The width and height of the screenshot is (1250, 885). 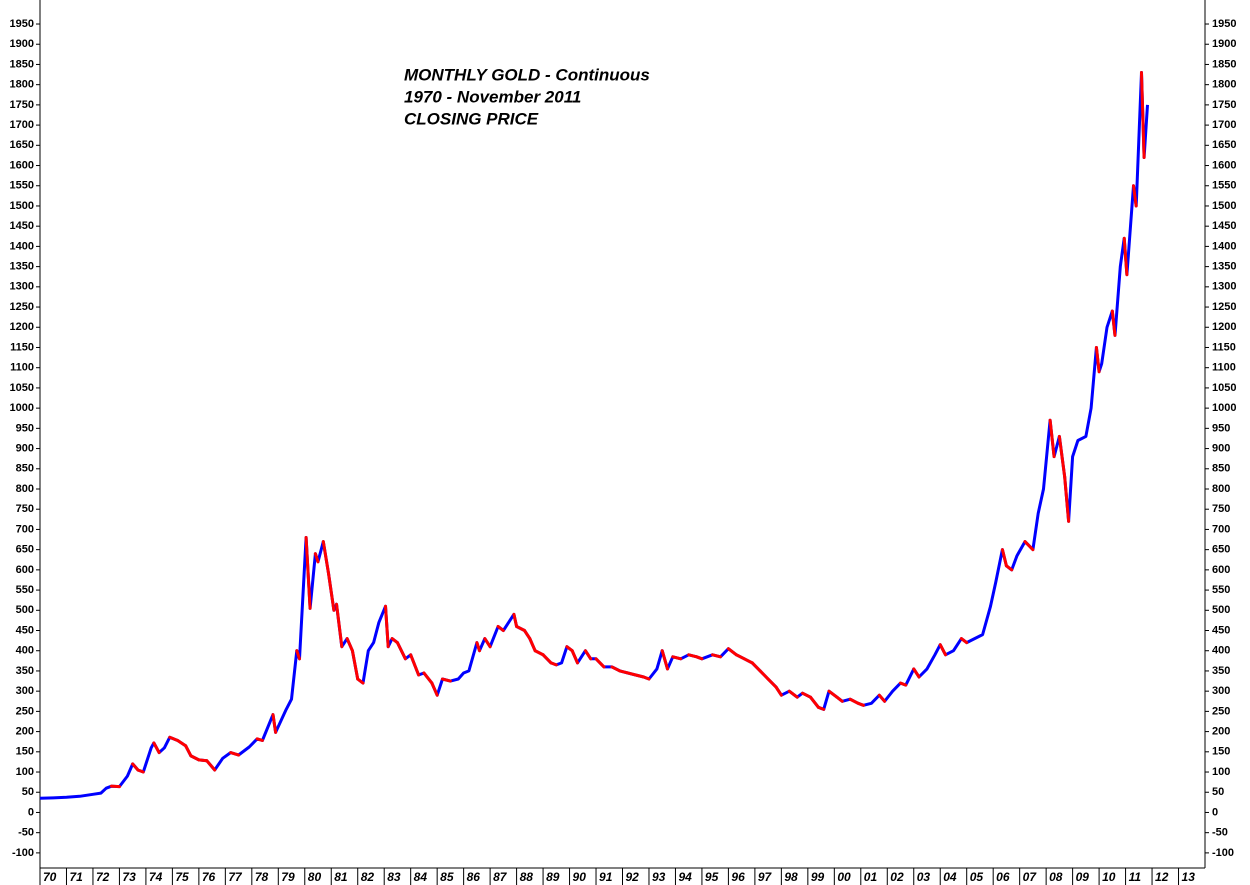 I want to click on x-tick-label: 01, so click(x=871, y=877).